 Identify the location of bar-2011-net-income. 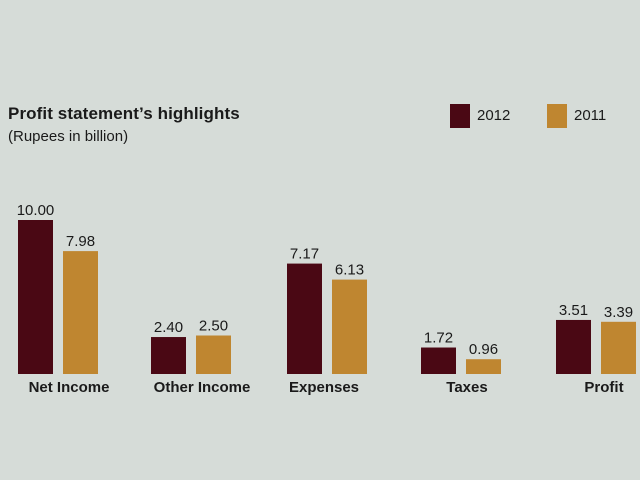
(80, 312).